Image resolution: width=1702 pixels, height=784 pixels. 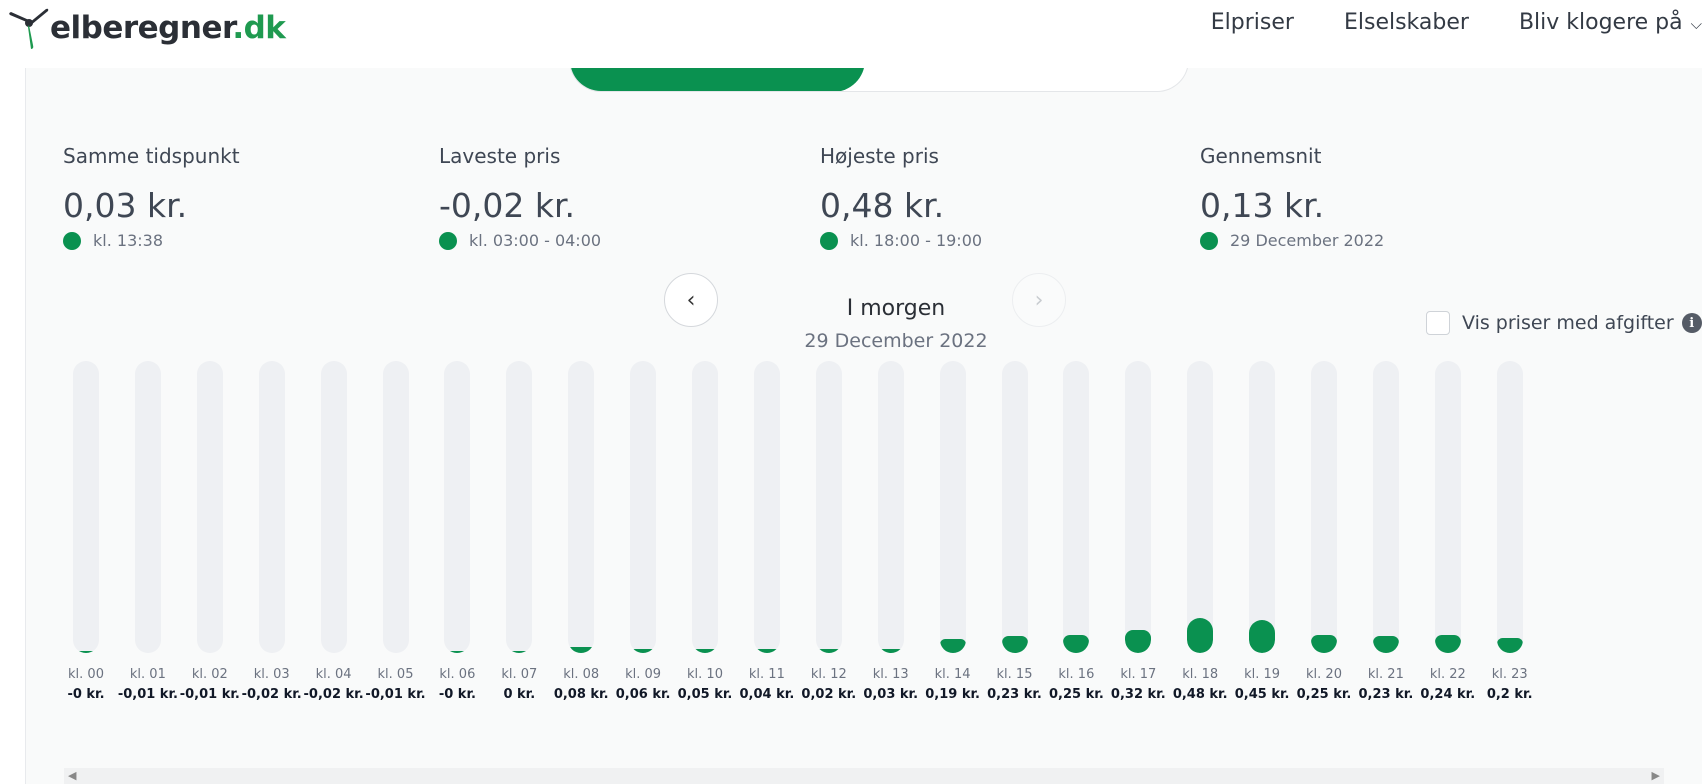 I want to click on next-day-button: ›, so click(x=1039, y=300).